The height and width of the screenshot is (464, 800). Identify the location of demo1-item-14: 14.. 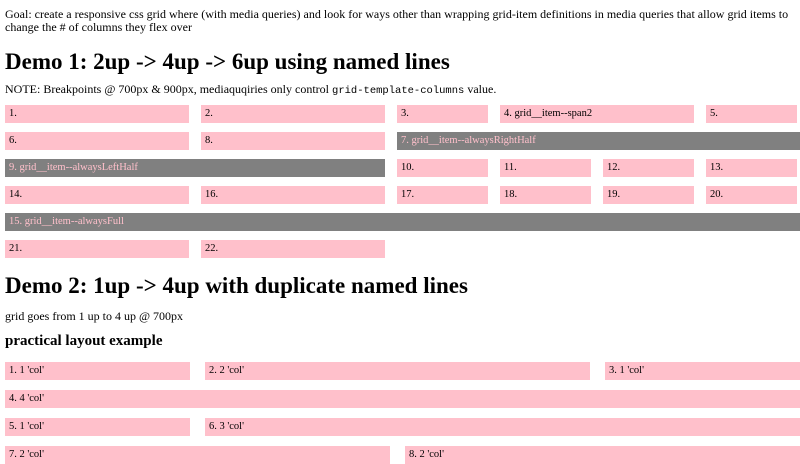
(97, 195).